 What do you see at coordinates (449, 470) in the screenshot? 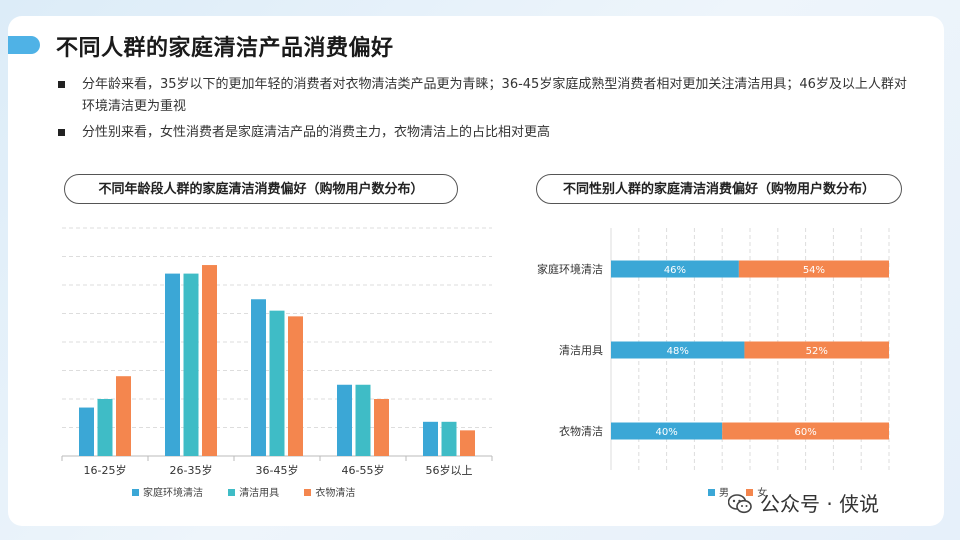
I see `x-tick-label: 56岁以上` at bounding box center [449, 470].